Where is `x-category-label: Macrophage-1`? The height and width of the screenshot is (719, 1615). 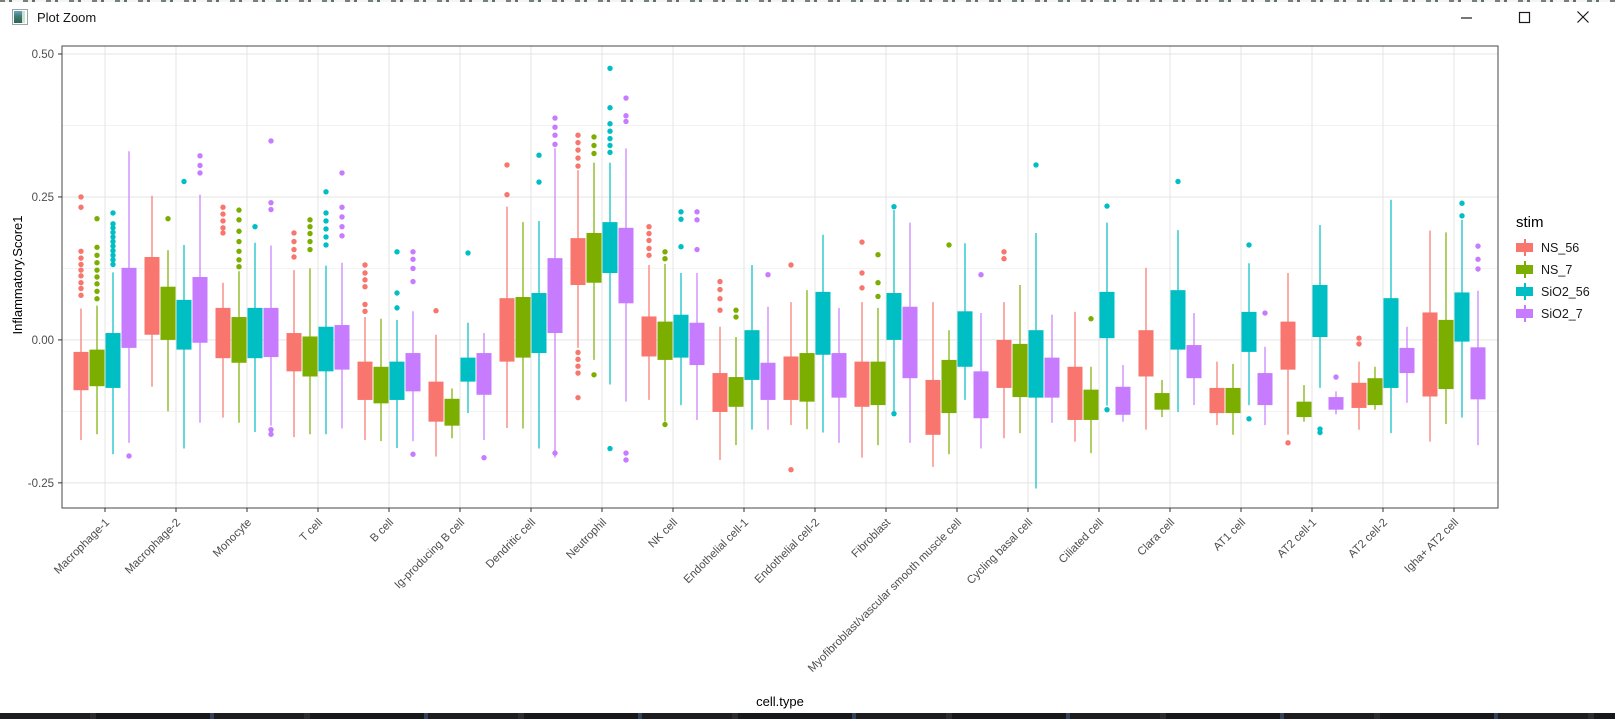 x-category-label: Macrophage-1 is located at coordinates (82, 547).